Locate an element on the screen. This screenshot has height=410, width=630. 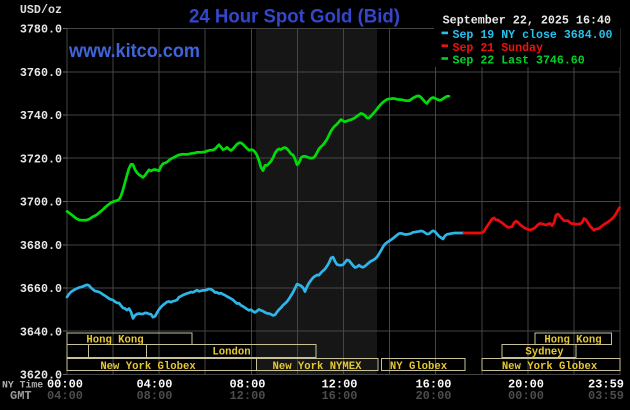
svg-text: 3760.0 is located at coordinates (41, 73).